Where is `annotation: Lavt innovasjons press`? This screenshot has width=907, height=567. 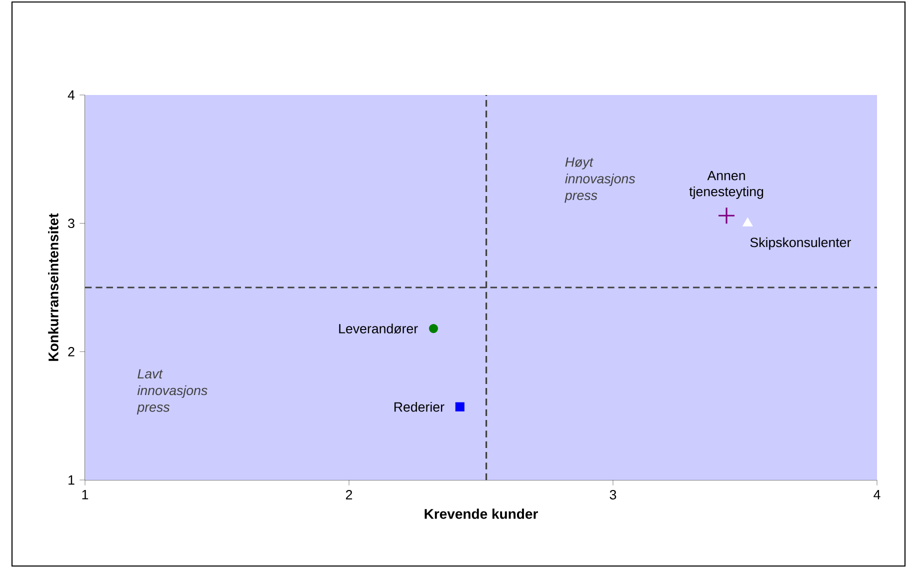
annotation: Lavt innovasjons press is located at coordinates (172, 391).